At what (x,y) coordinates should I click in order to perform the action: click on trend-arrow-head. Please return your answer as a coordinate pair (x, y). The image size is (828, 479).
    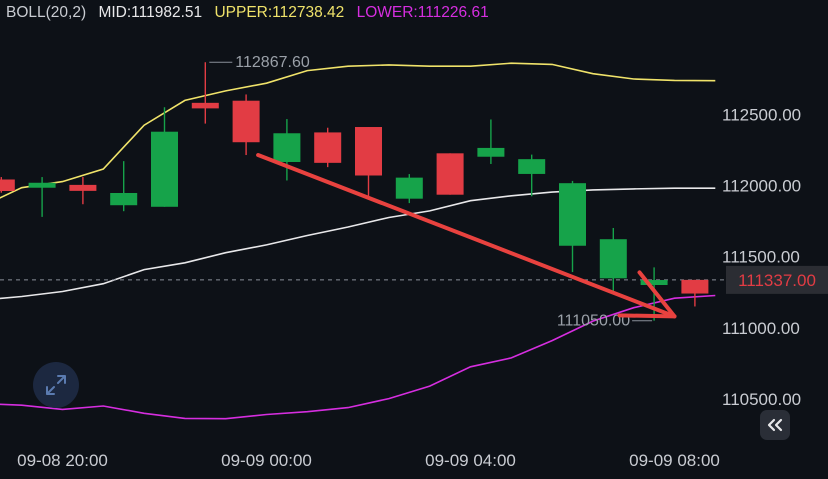
    Looking at the image, I should click on (647, 294).